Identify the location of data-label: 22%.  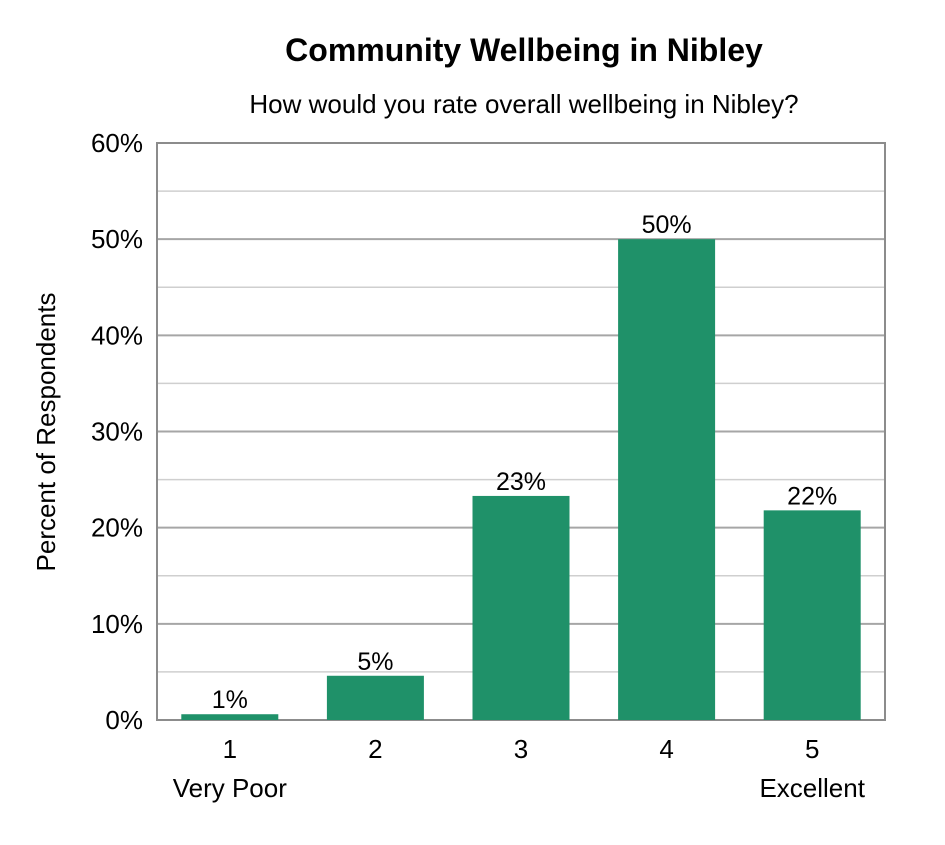
(812, 496).